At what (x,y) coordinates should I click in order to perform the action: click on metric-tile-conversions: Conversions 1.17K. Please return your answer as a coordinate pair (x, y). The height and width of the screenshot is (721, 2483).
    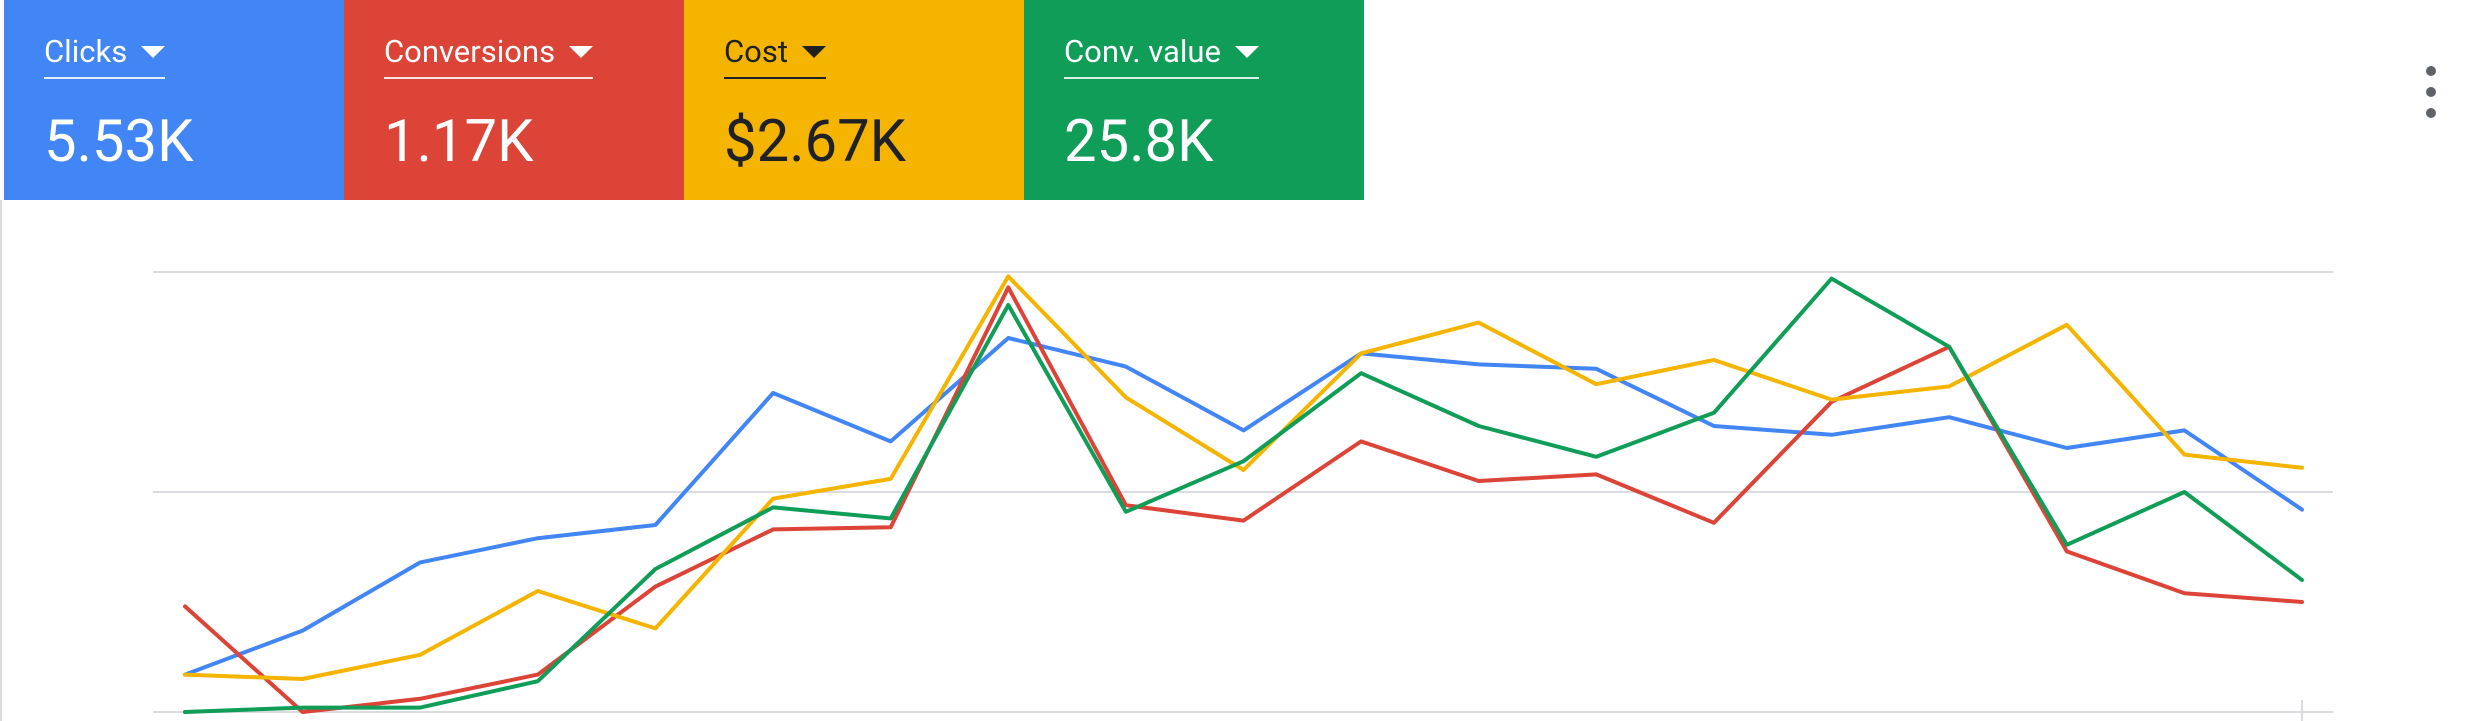
    Looking at the image, I should click on (514, 100).